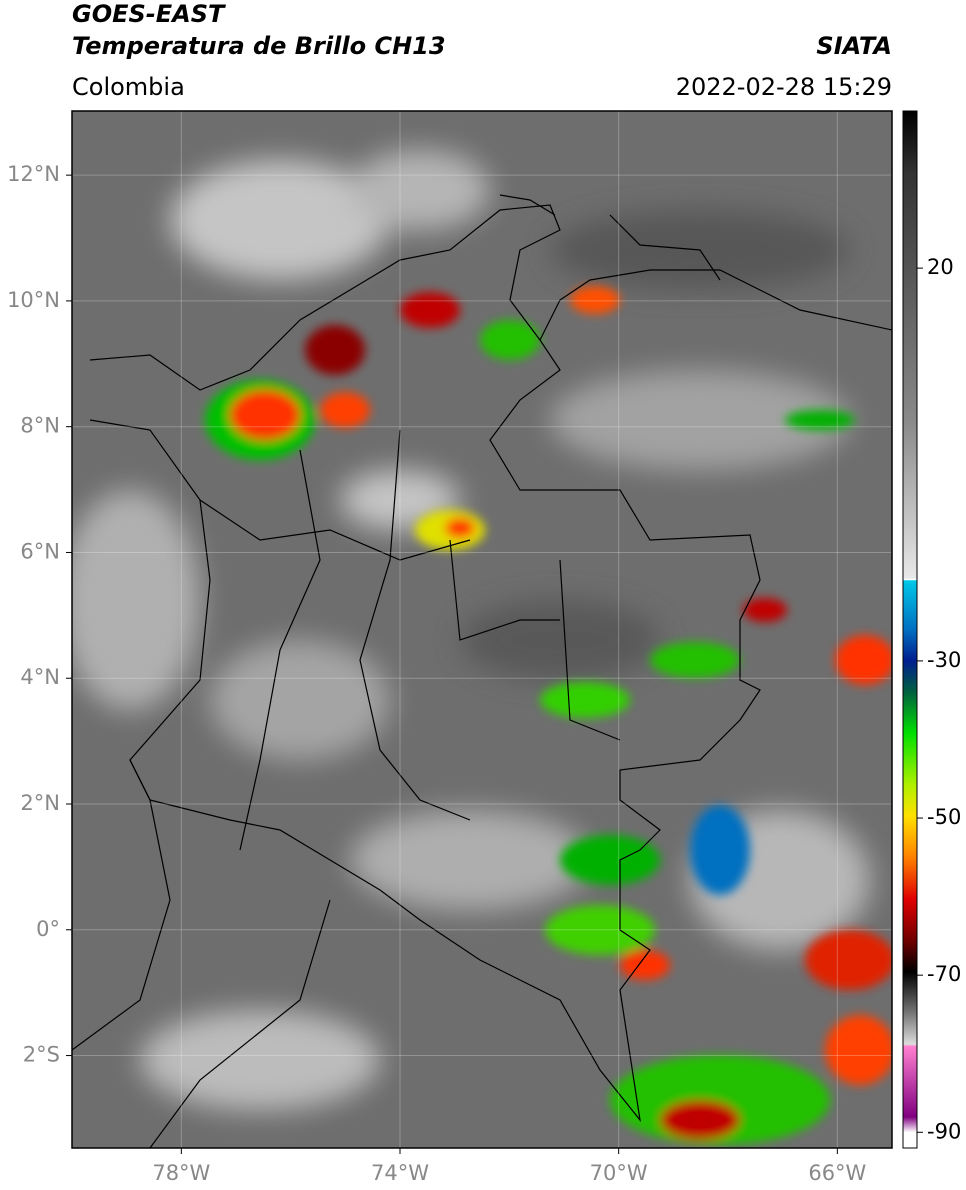 The image size is (966, 1190). Describe the element at coordinates (40, 803) in the screenshot. I see `y-tick-label: 2°N` at that location.